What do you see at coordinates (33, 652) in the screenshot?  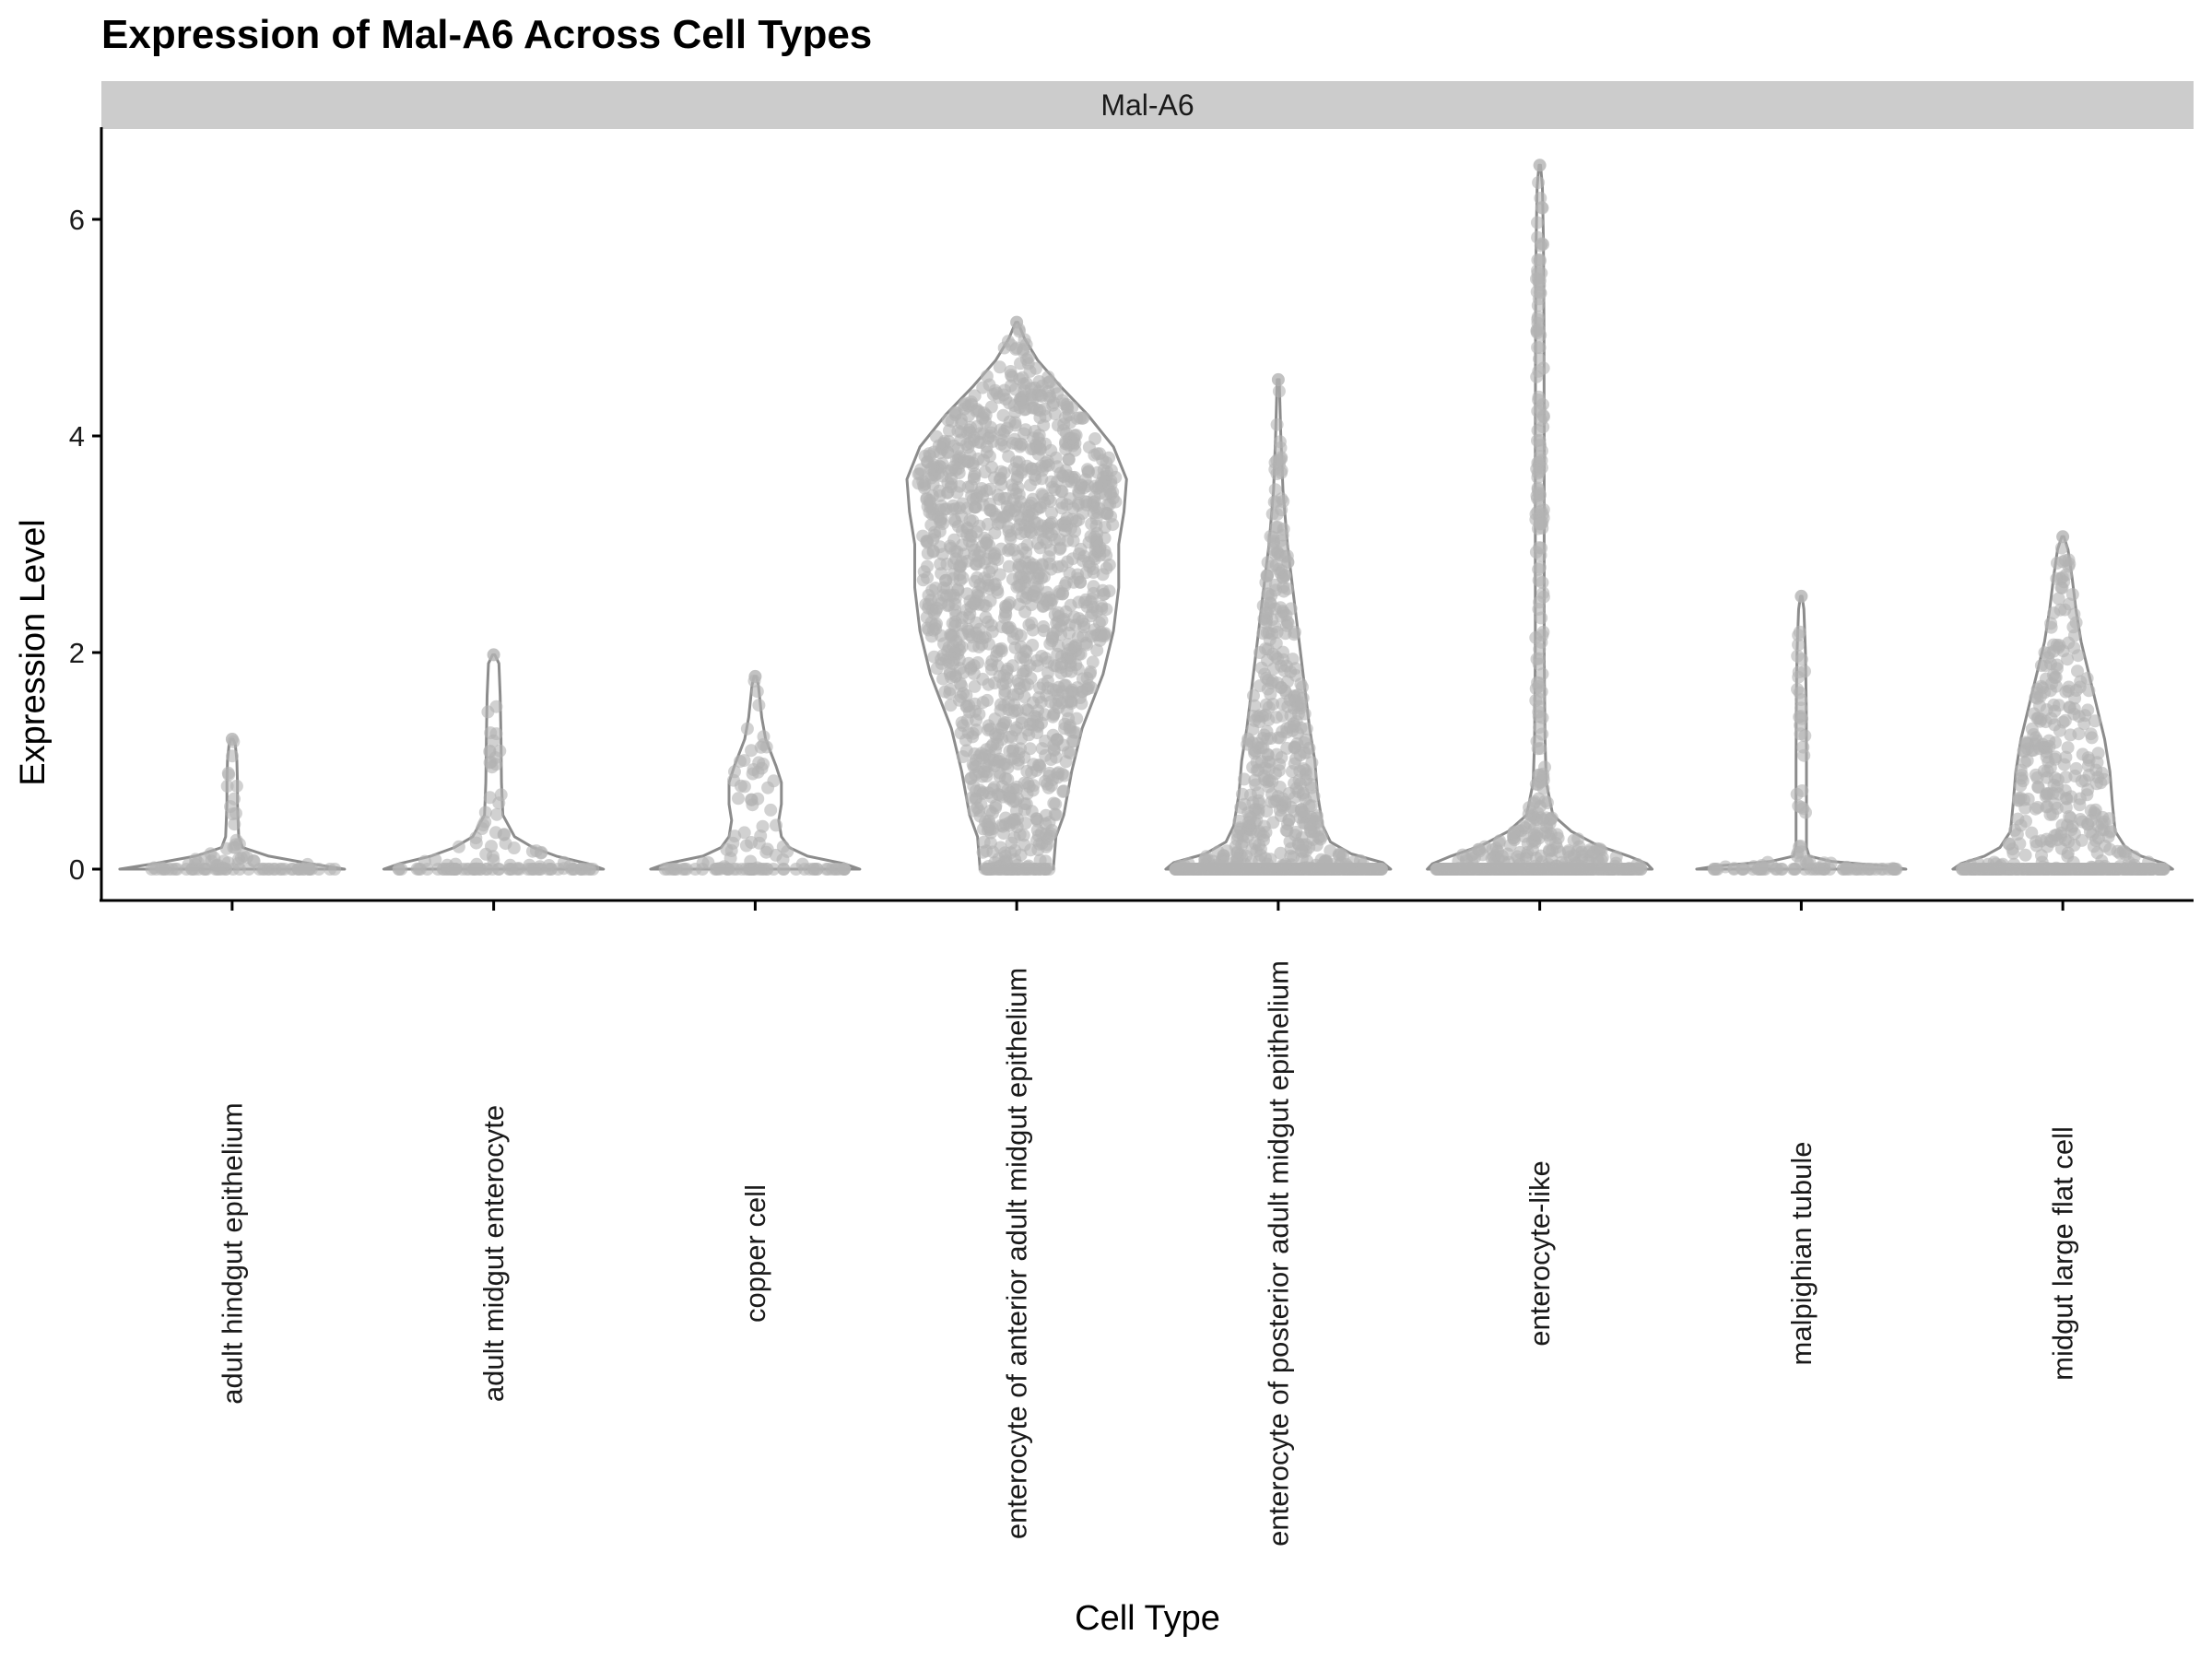 I see `y-axis-title: Expression Level` at bounding box center [33, 652].